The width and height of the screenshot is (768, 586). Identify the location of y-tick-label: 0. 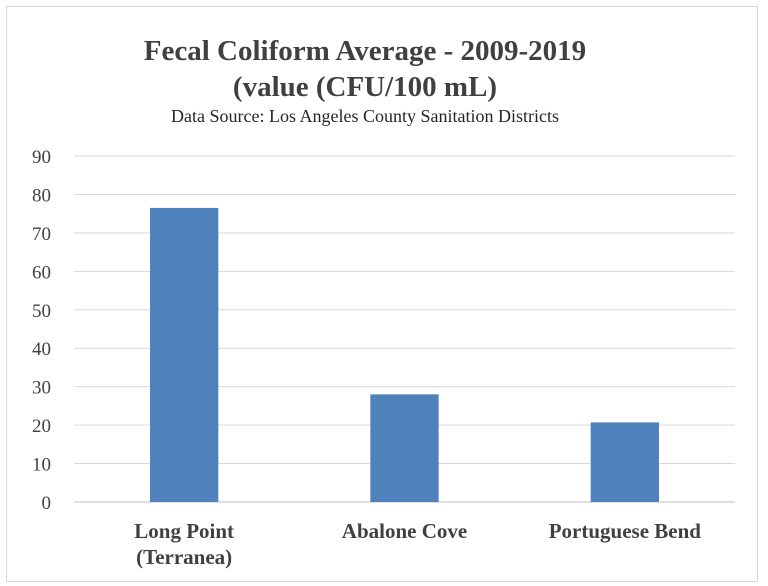
(47, 503).